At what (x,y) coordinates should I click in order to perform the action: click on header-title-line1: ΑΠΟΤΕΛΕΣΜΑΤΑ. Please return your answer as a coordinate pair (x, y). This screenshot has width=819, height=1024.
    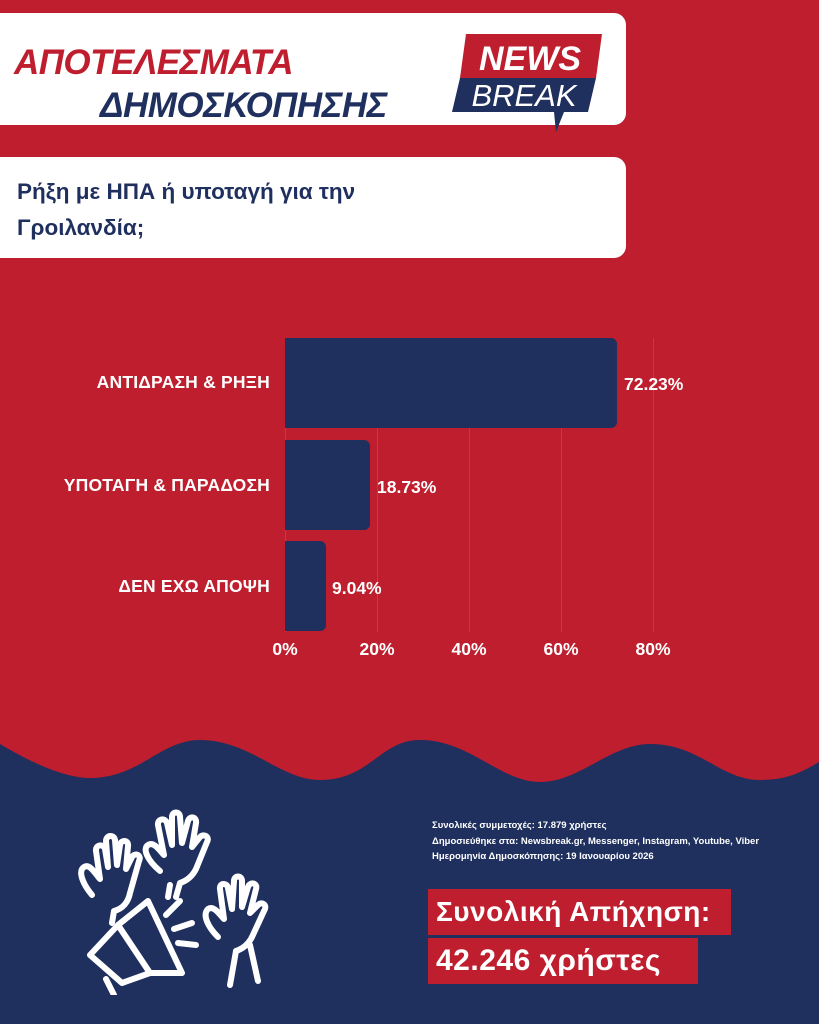
    Looking at the image, I should click on (153, 62).